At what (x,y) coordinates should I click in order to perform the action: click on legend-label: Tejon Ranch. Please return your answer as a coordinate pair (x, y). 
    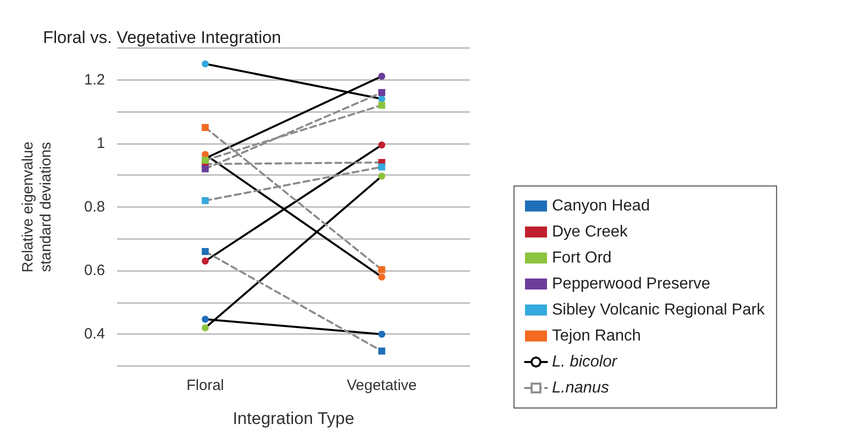
    Looking at the image, I should click on (596, 336).